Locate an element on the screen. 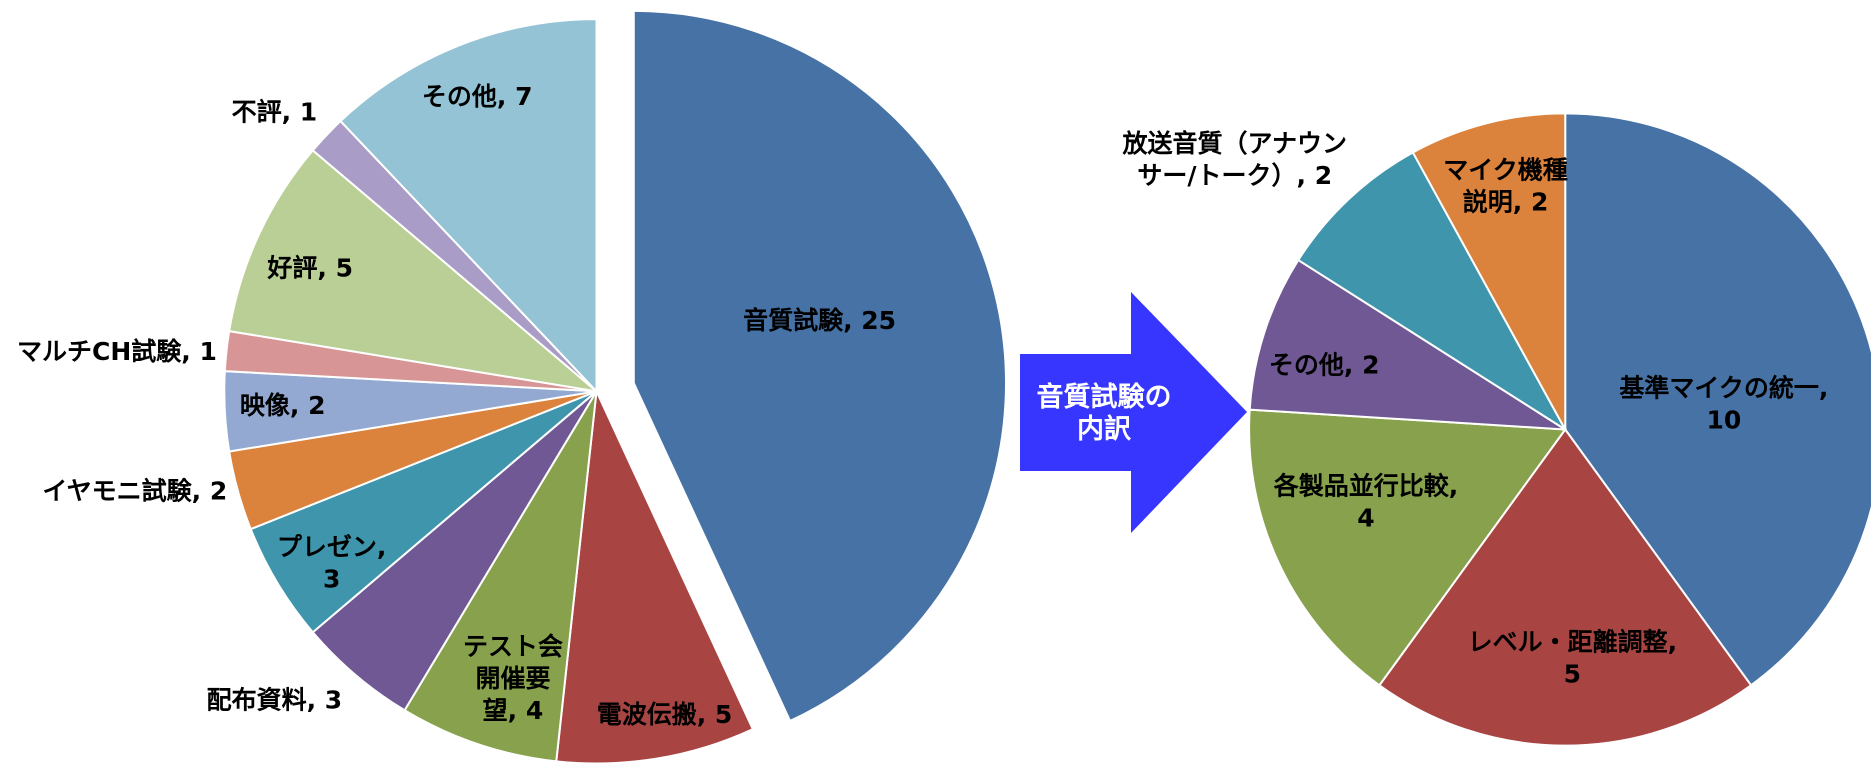  data-label: イヤモニ試験, 2 is located at coordinates (134, 491).